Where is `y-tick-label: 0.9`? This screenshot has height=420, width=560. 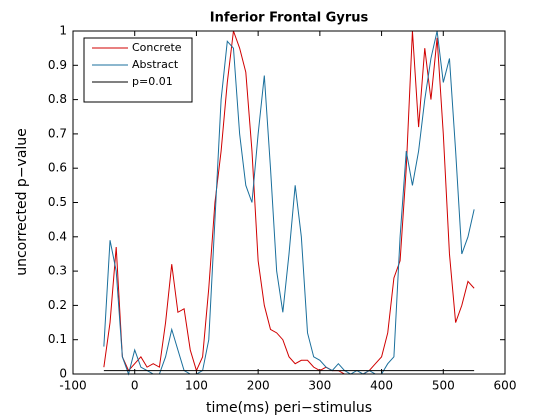
y-tick-label: 0.9 is located at coordinates (57, 65).